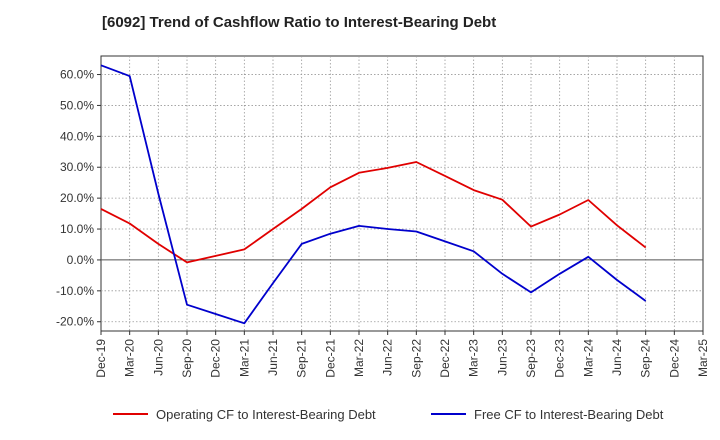  I want to click on y-tick-label: 0.0%, so click(81, 260).